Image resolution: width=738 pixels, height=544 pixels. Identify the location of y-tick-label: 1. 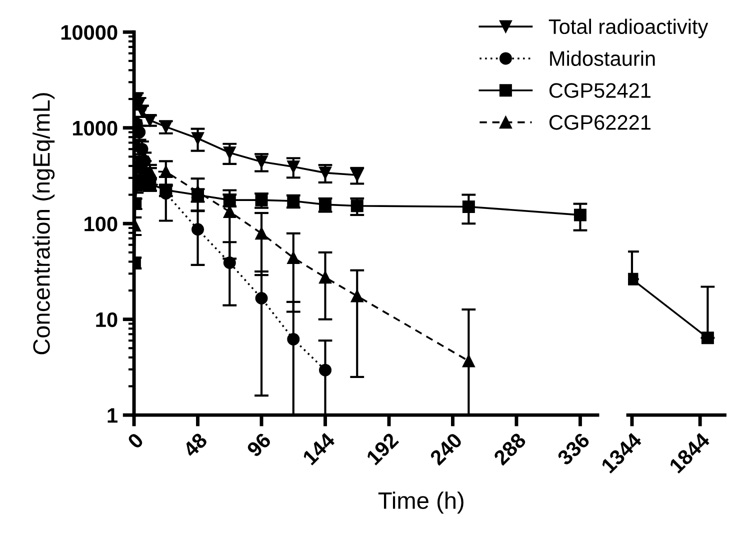
(113, 415).